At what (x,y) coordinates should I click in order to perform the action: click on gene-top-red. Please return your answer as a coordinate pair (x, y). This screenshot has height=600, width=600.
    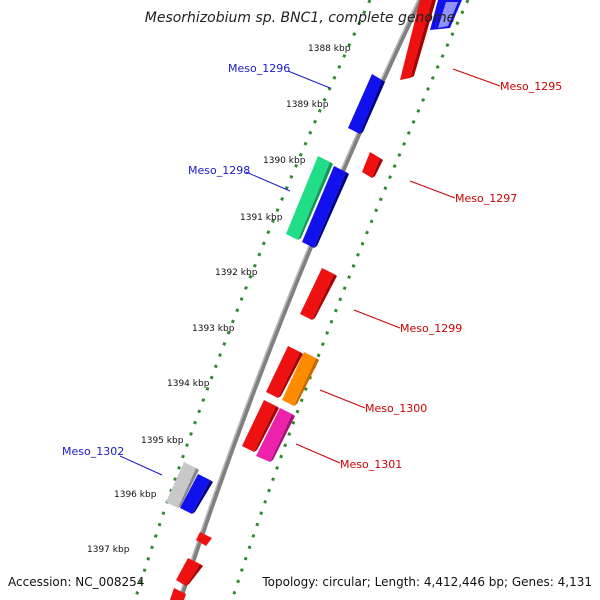
    Looking at the image, I should click on (418, 40).